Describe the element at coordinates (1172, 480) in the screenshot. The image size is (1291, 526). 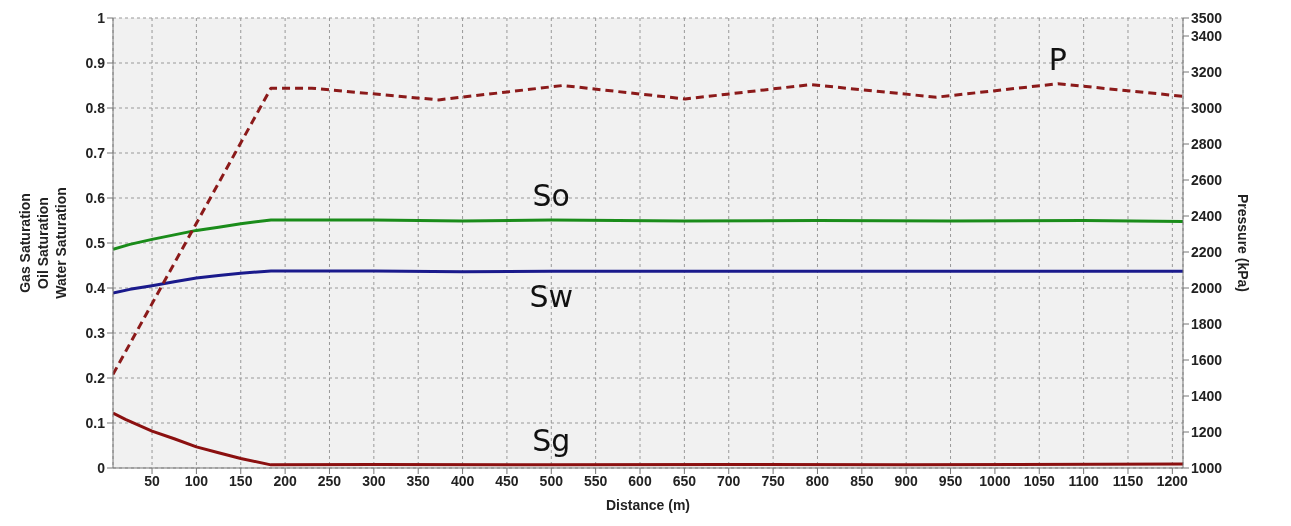
I see `x-tick-label: 1200` at that location.